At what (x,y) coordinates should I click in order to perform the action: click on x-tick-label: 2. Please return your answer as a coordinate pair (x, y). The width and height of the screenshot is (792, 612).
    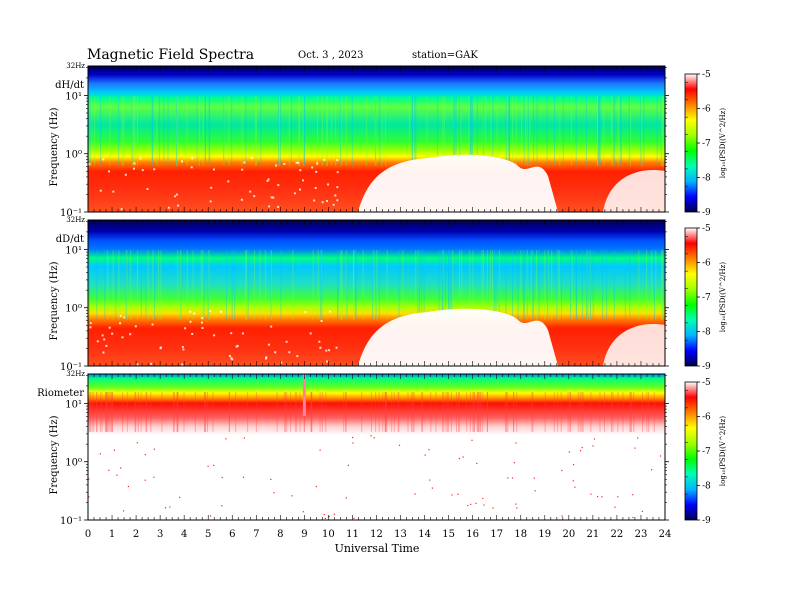
    Looking at the image, I should click on (136, 534).